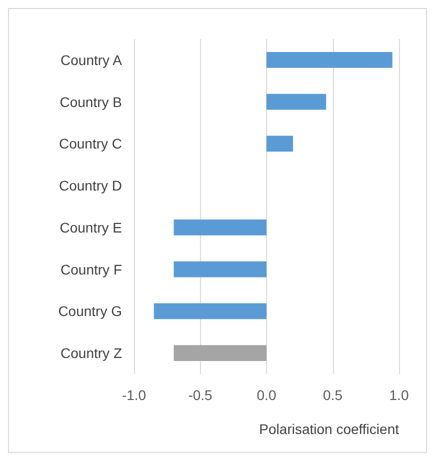 The height and width of the screenshot is (463, 437). I want to click on y-tick-label: Country E, so click(91, 227).